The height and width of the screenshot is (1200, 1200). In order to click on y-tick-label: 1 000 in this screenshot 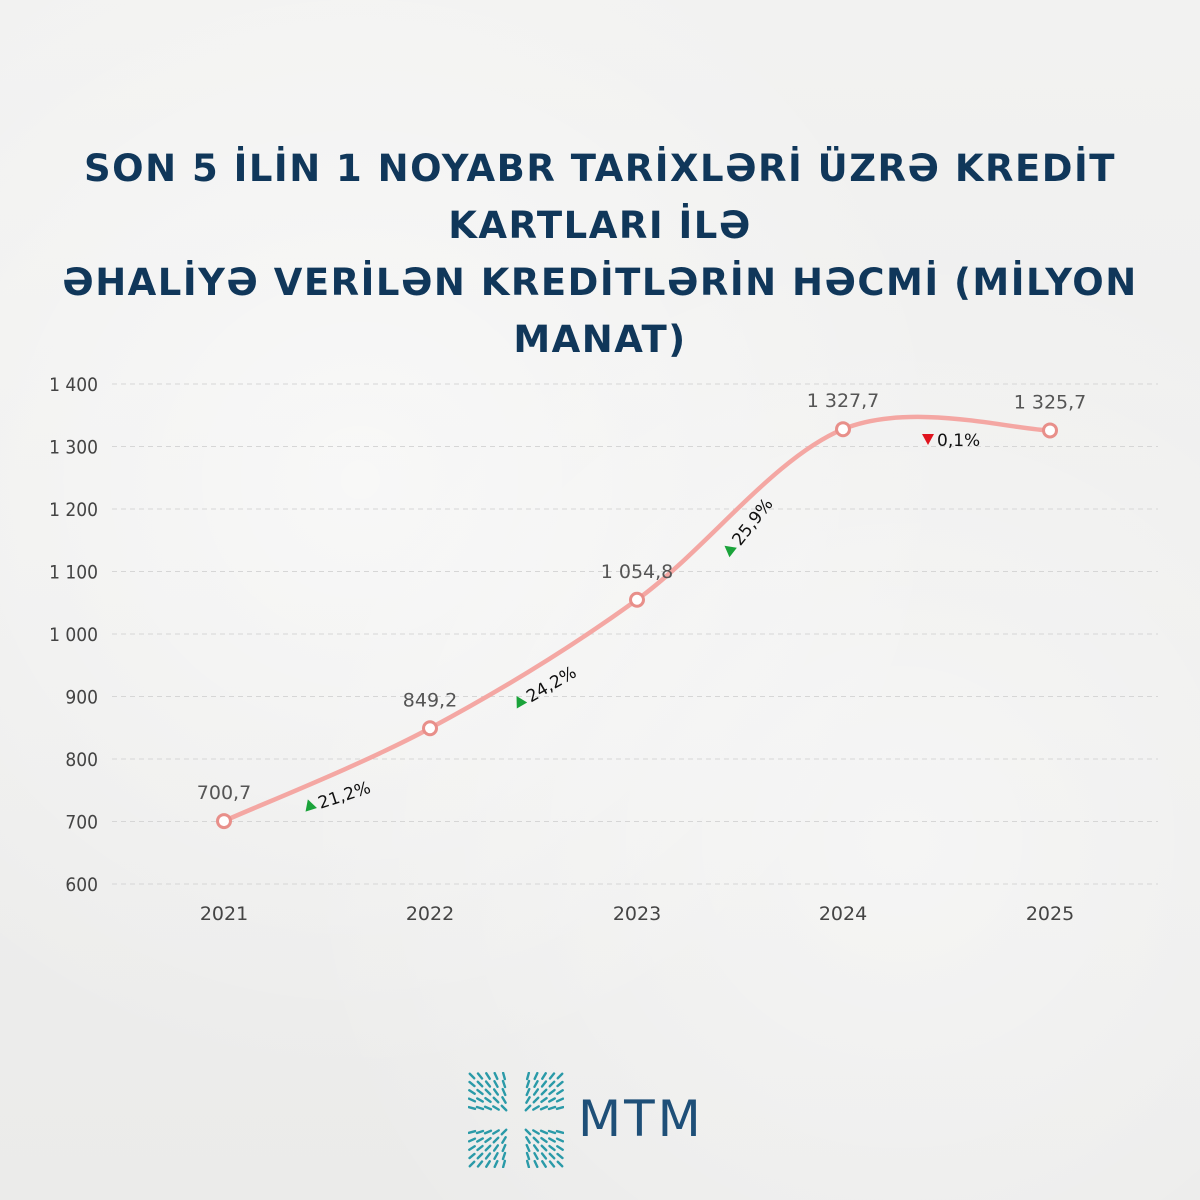, I will do `click(73, 635)`.